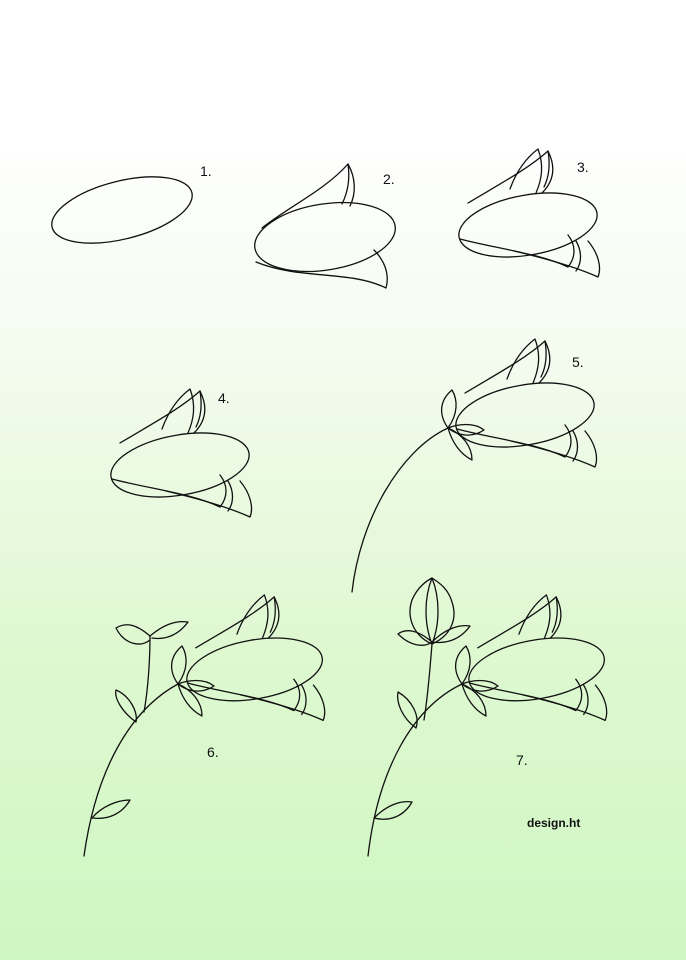 Image resolution: width=686 pixels, height=960 pixels. Describe the element at coordinates (488, 717) in the screenshot. I see `step-7-drawing` at that location.